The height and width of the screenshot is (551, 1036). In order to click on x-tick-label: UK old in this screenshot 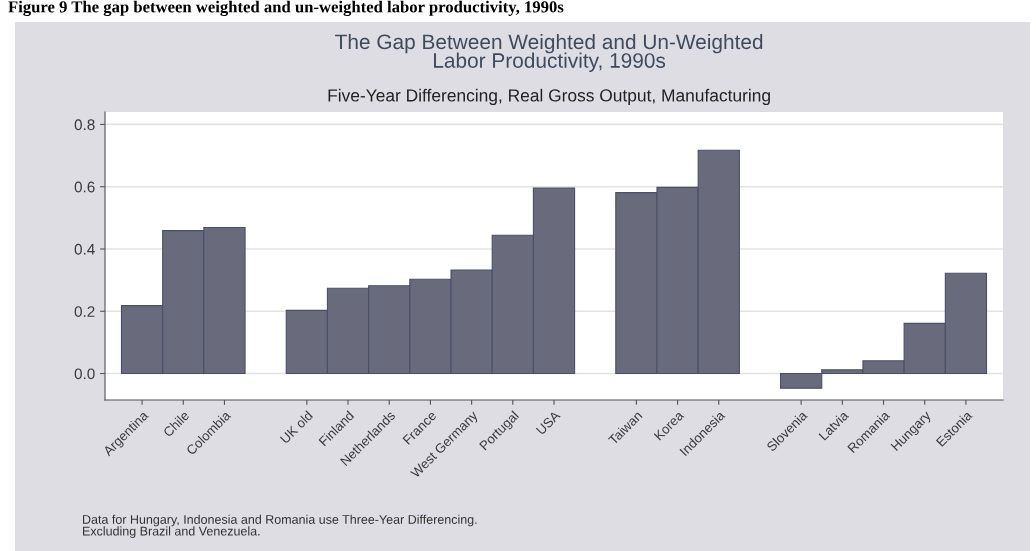, I will do `click(296, 427)`.